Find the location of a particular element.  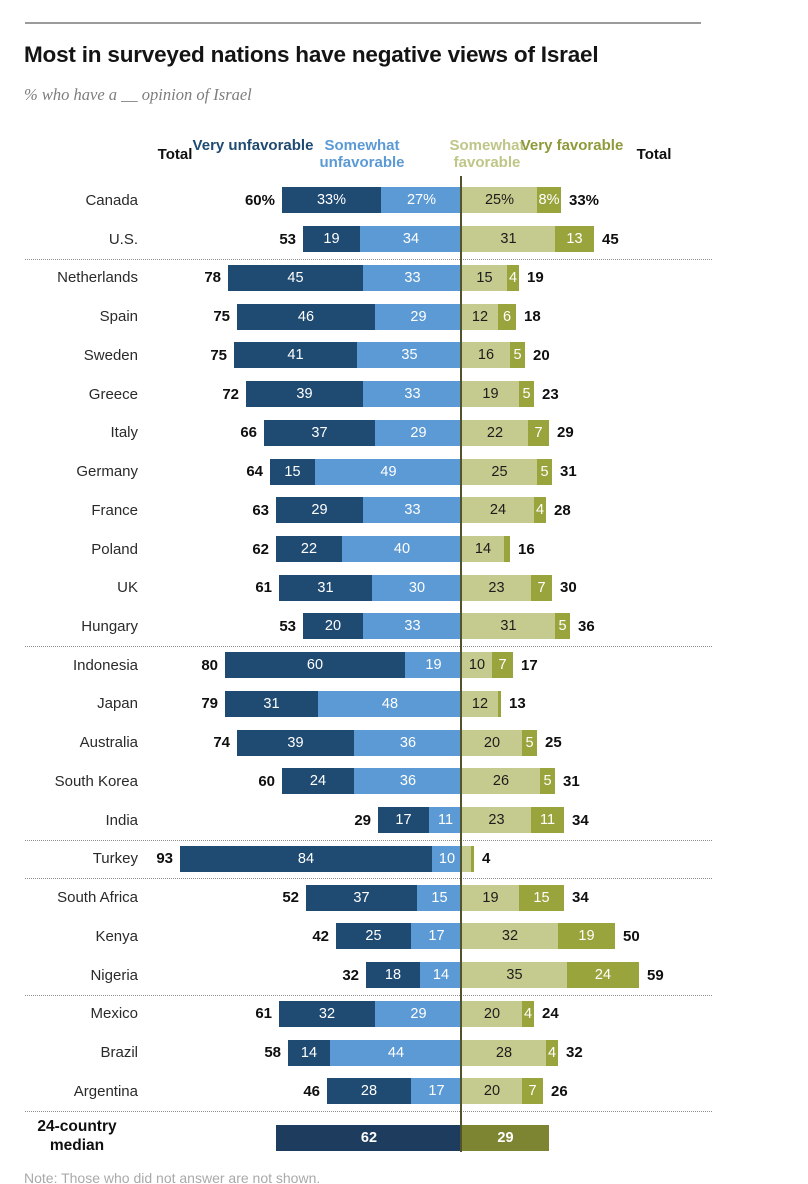

chart-row: Poland 62 16 22 40 14 is located at coordinates (404, 549).